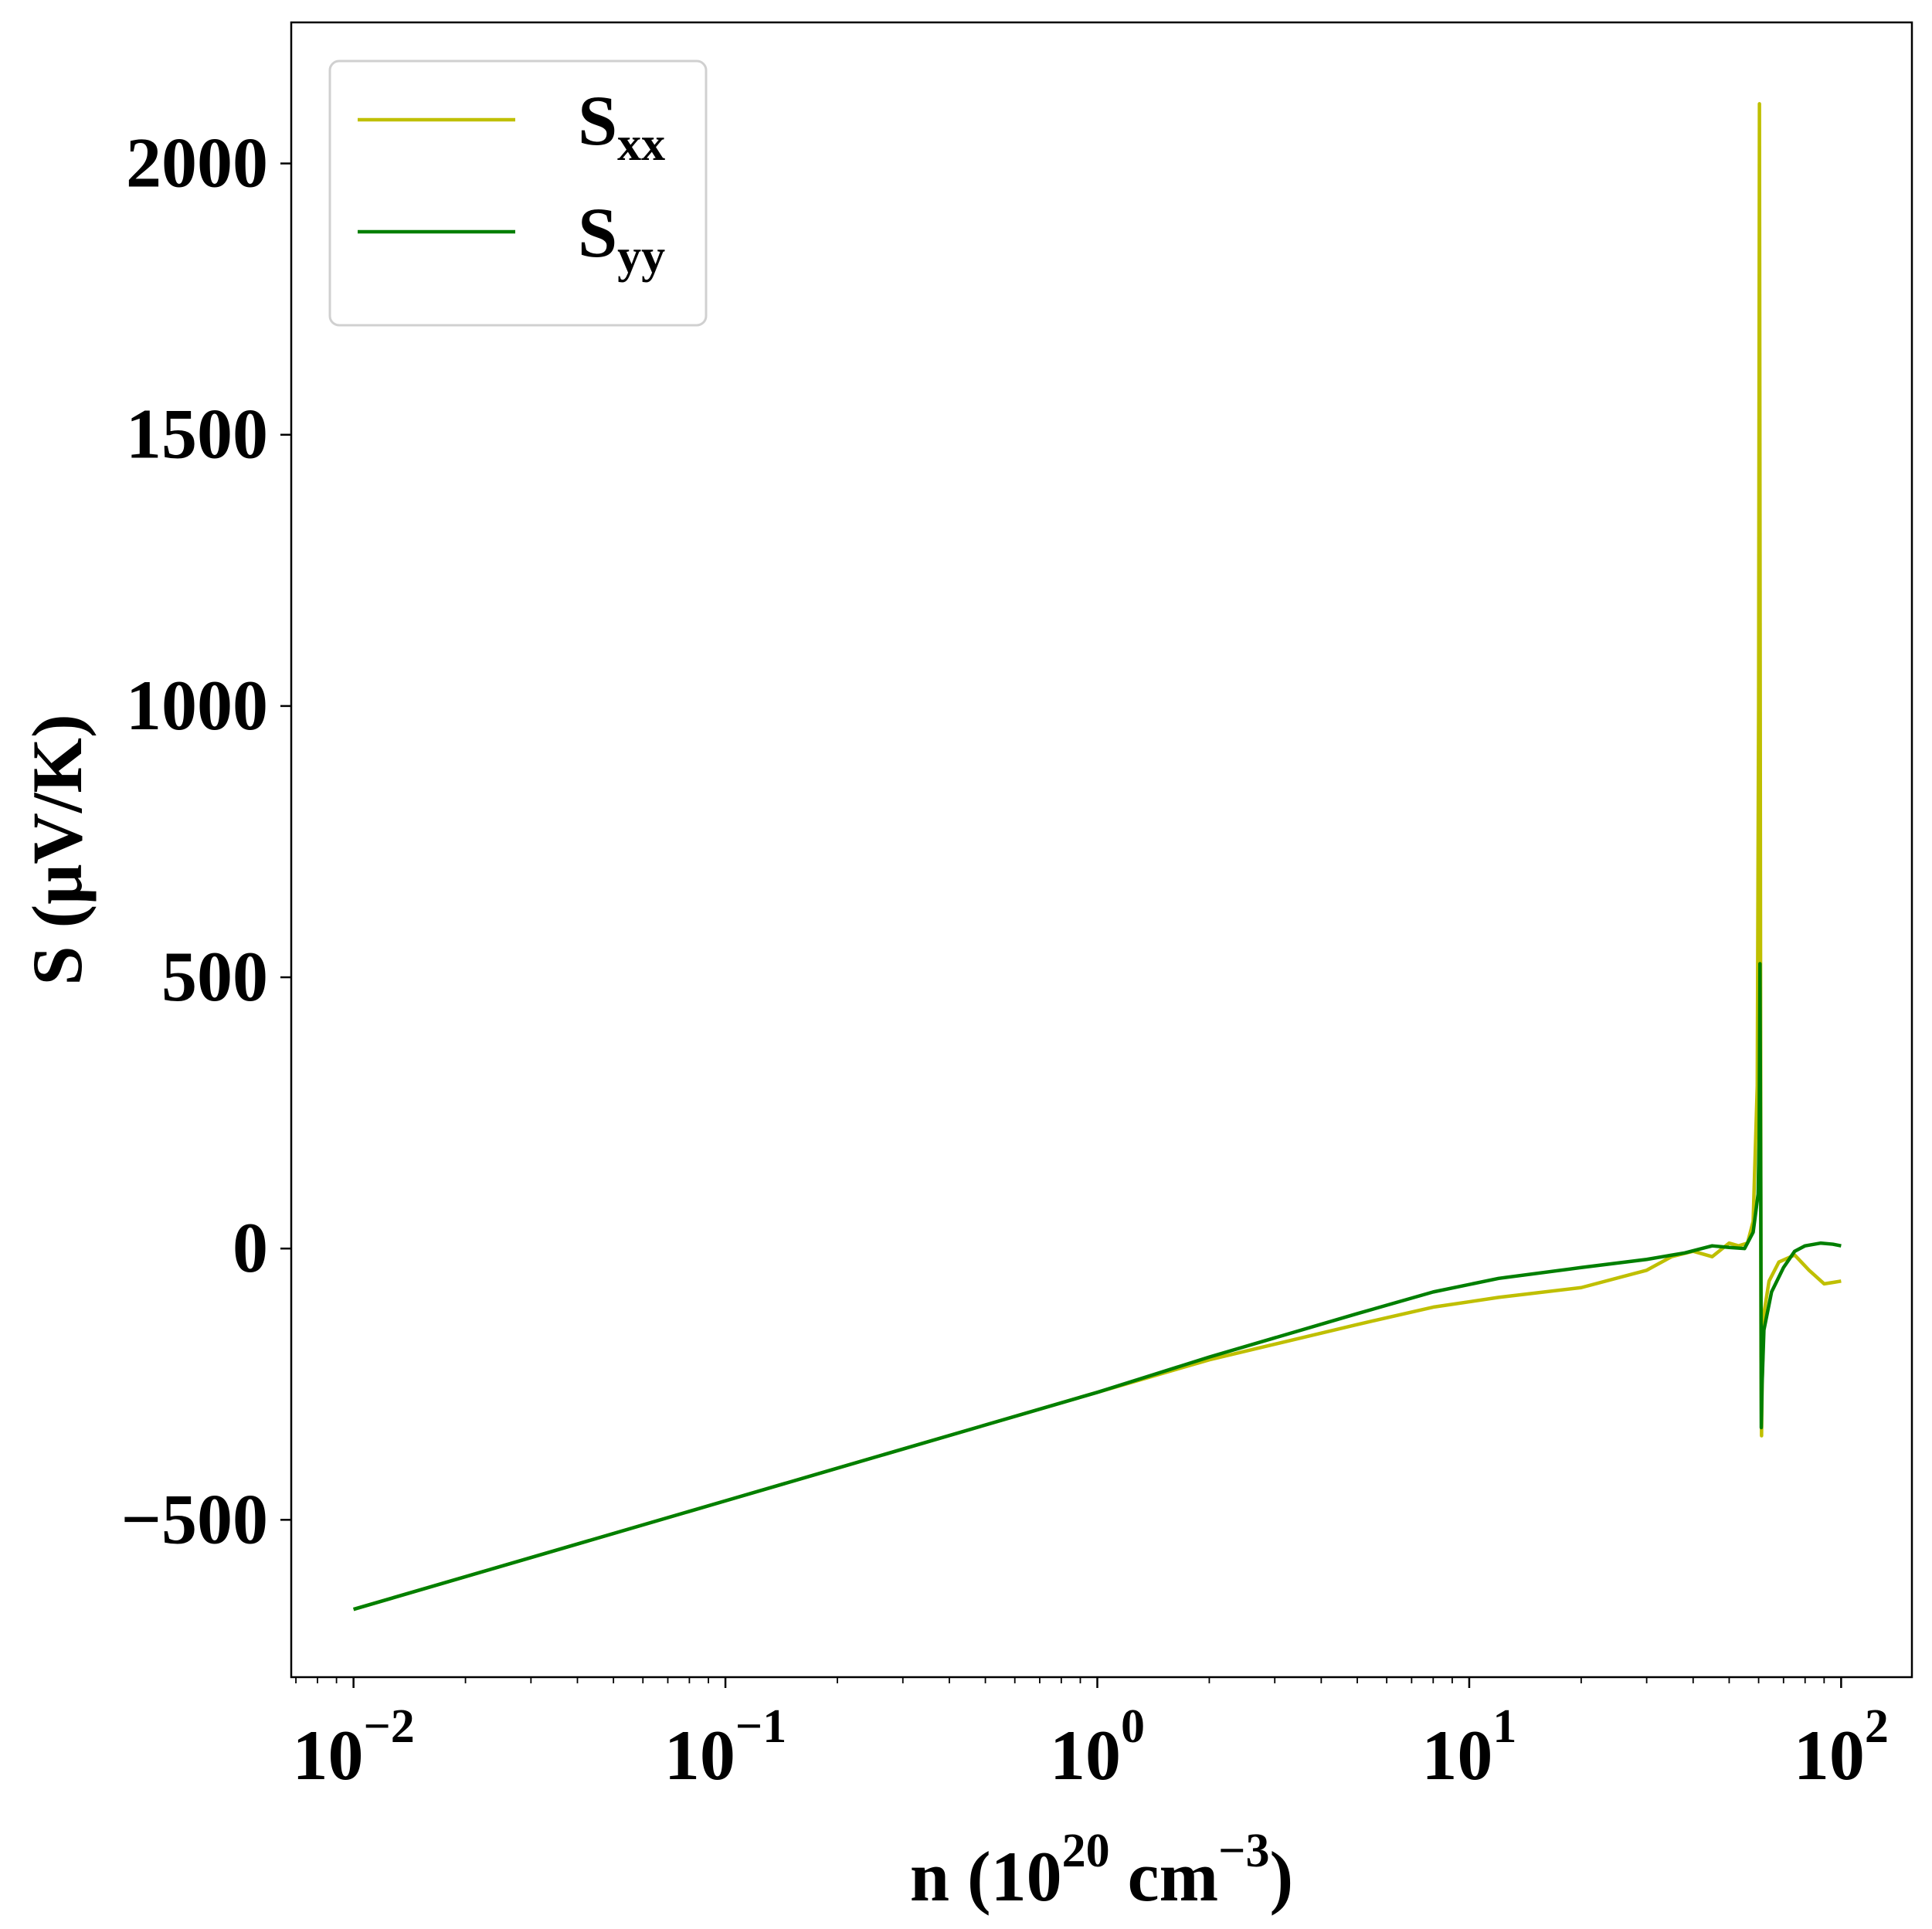 This screenshot has height=1929, width=1932. What do you see at coordinates (725, 1748) in the screenshot?
I see `x-tick-label: 10⁻¹` at bounding box center [725, 1748].